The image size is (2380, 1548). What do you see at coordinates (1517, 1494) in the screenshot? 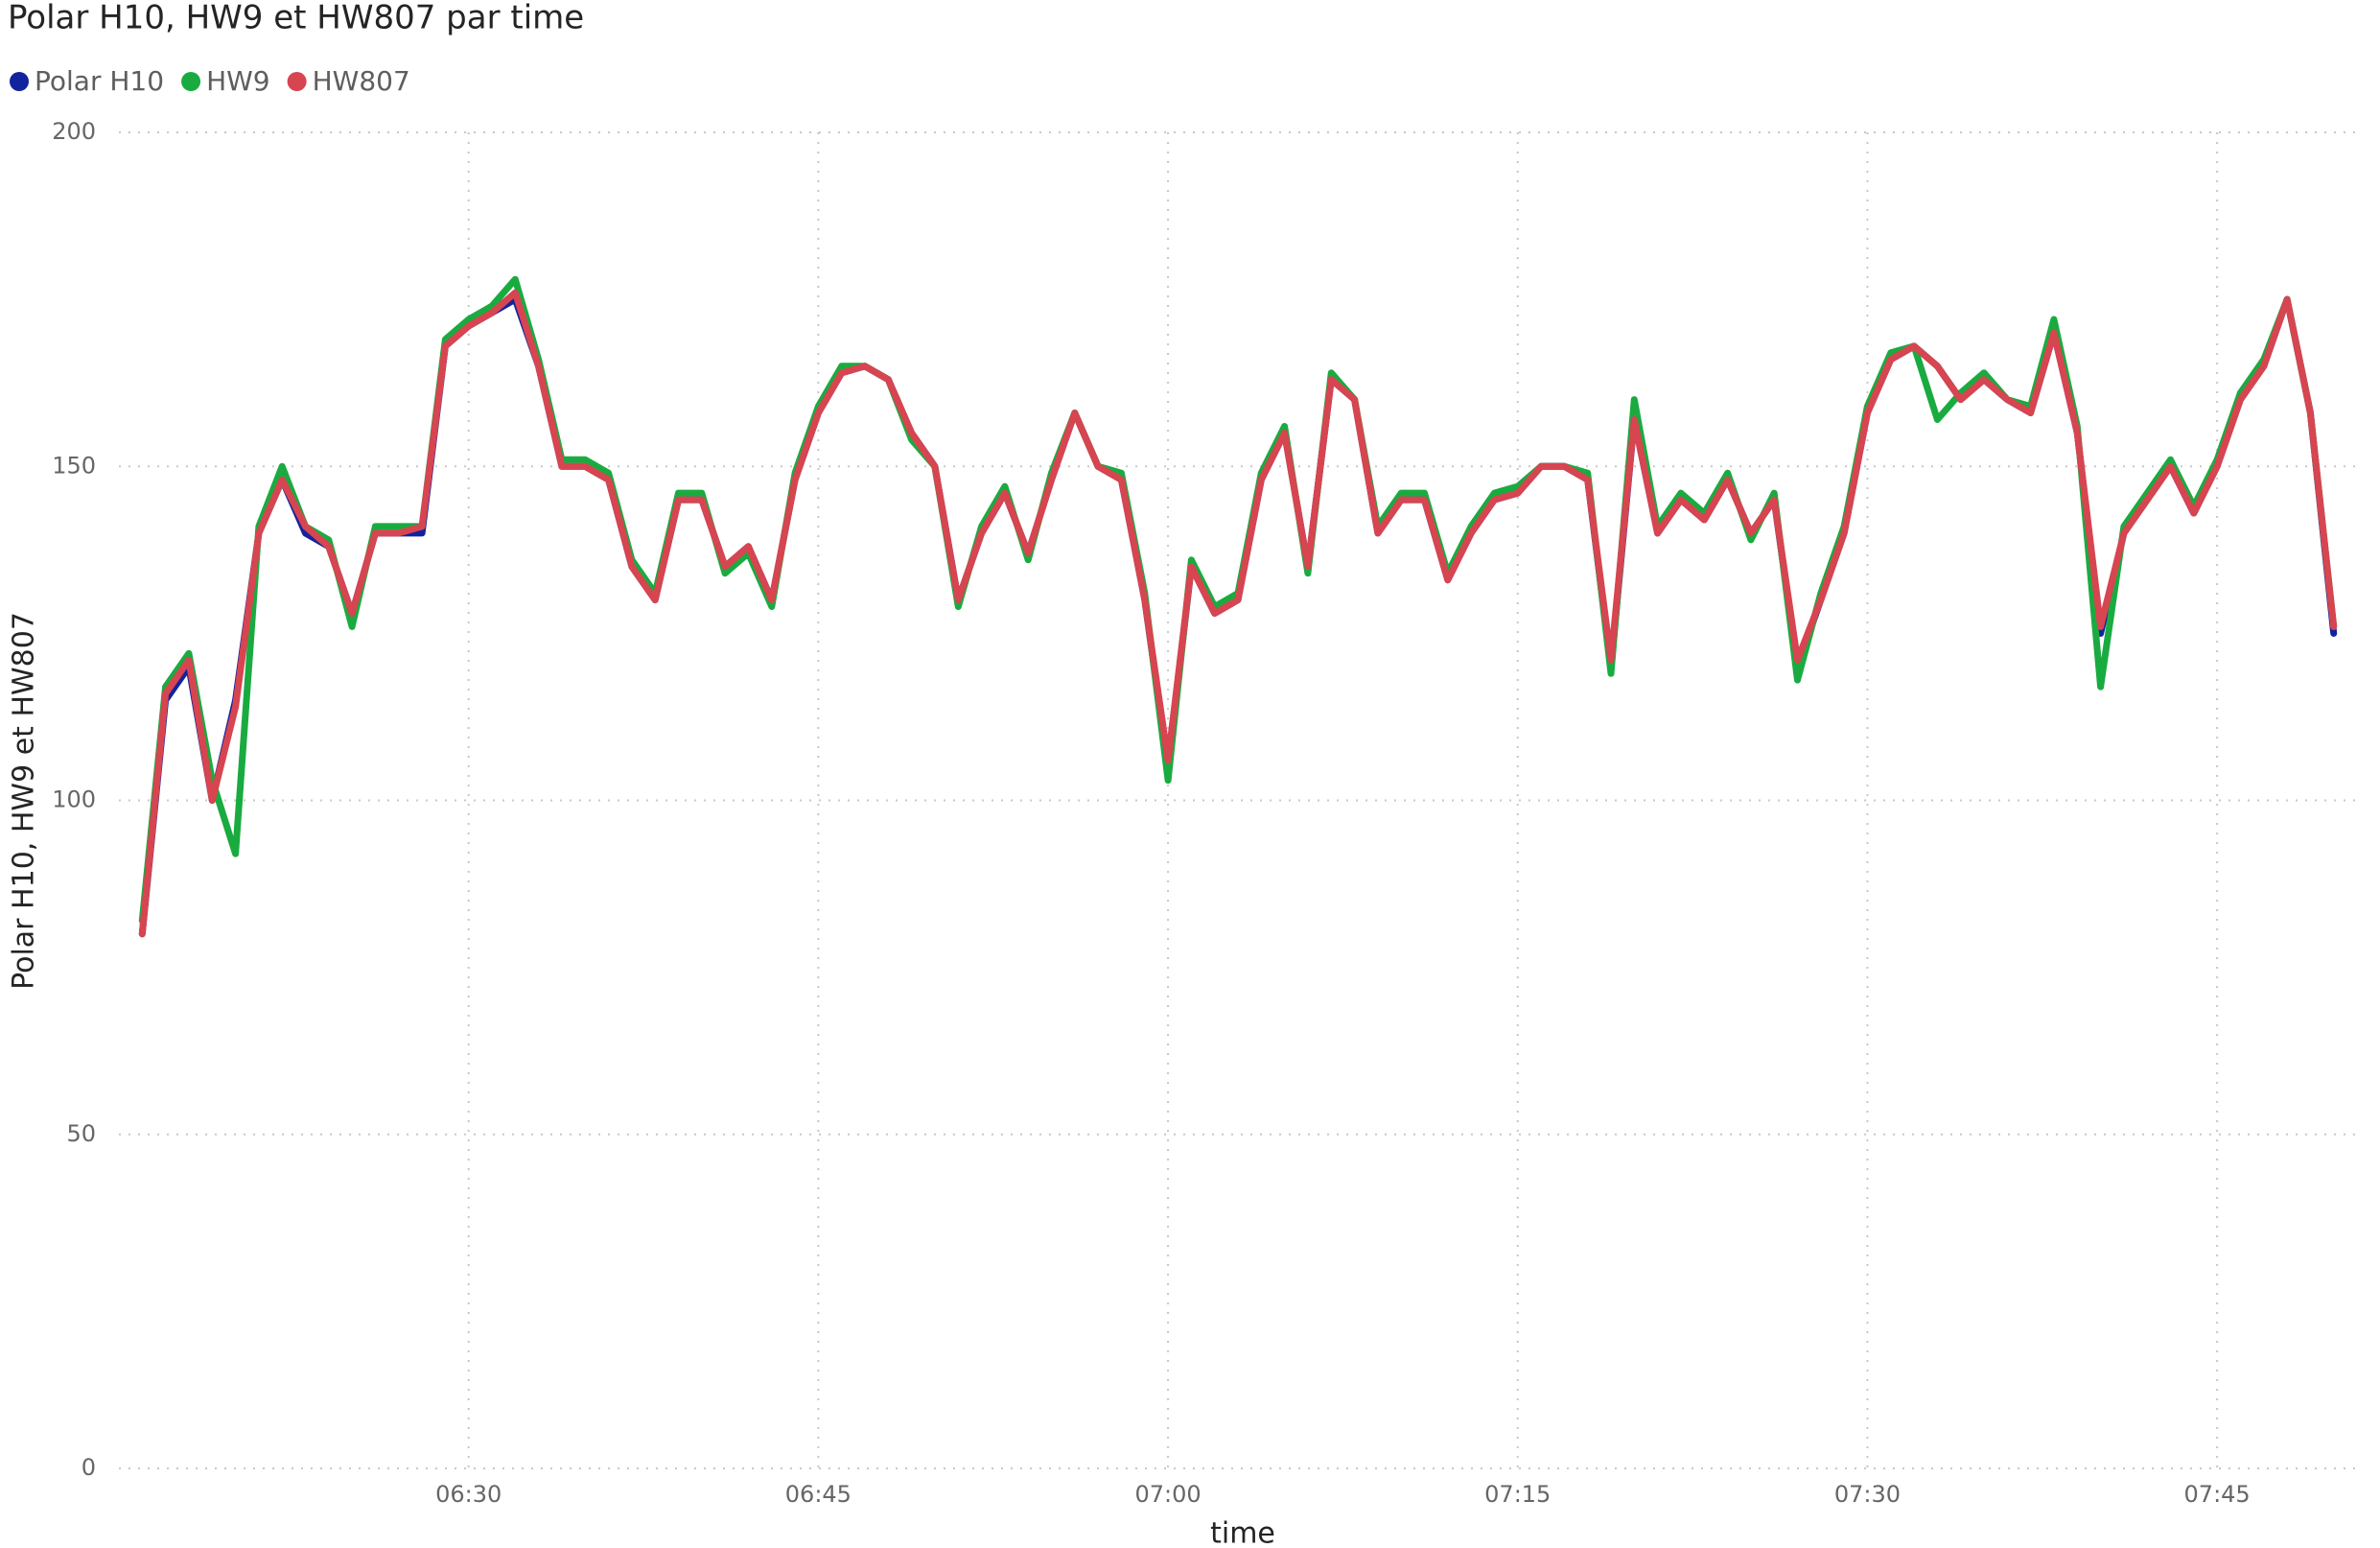
I see `x-tick-label: 07:15` at bounding box center [1517, 1494].